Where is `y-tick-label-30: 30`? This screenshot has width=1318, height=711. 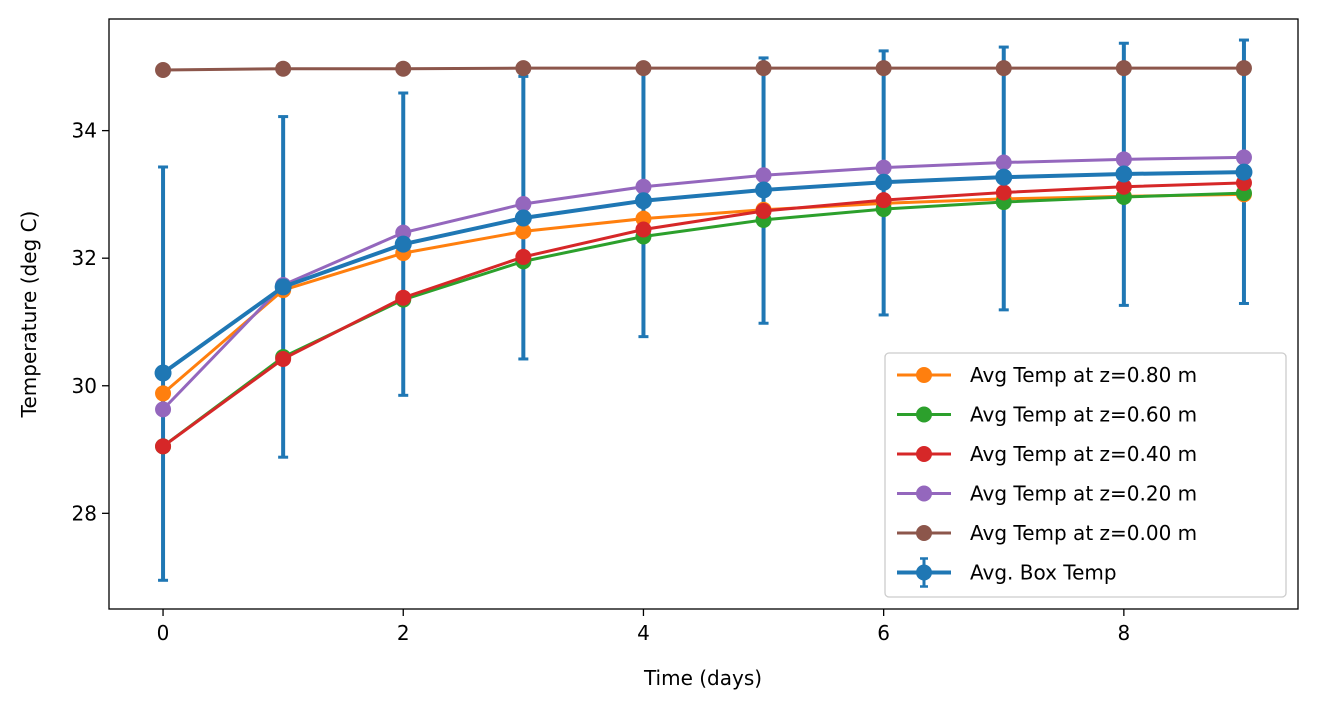
y-tick-label-30: 30 is located at coordinates (84, 386).